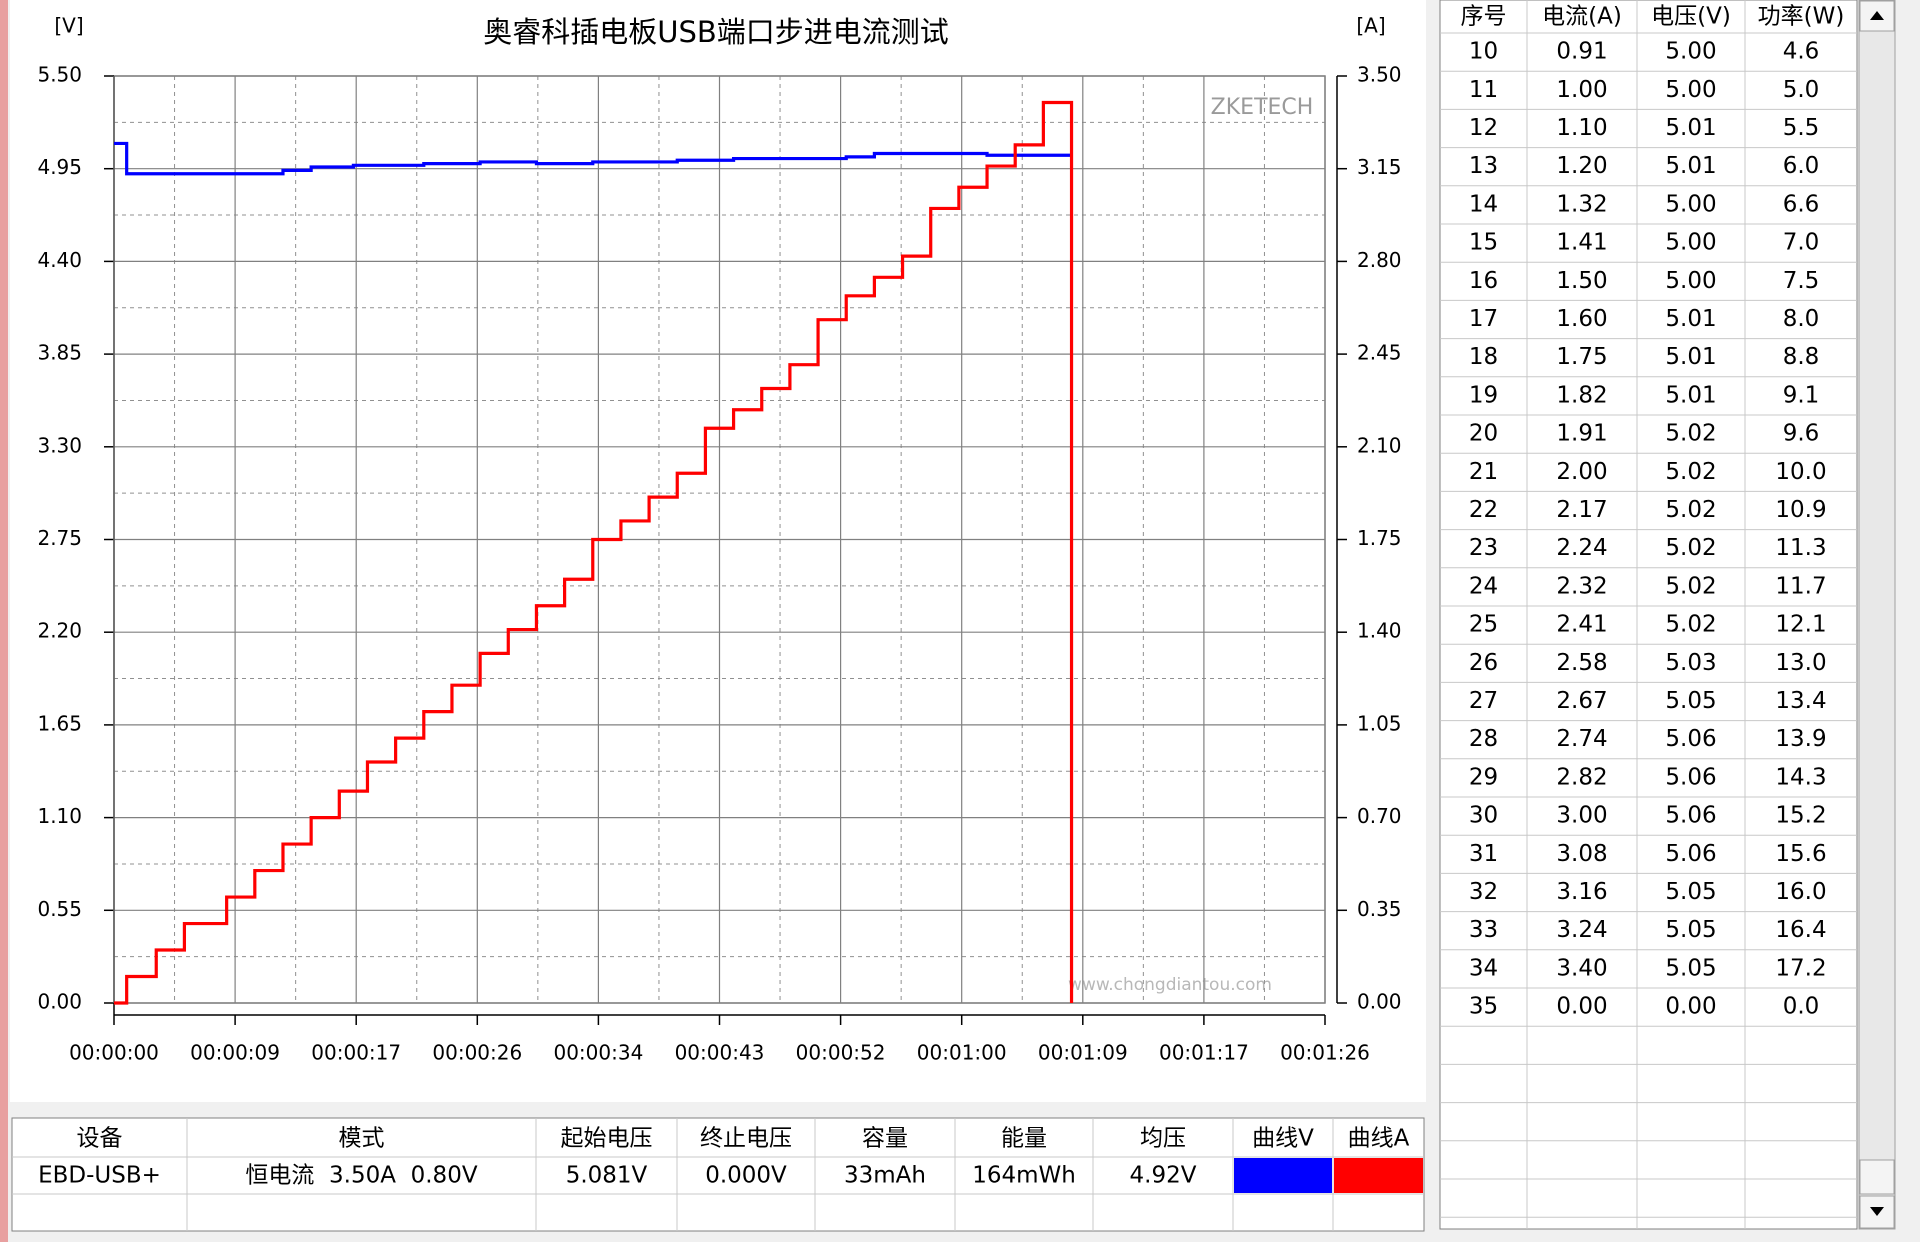  I want to click on table-cell: 12, so click(1483, 128).